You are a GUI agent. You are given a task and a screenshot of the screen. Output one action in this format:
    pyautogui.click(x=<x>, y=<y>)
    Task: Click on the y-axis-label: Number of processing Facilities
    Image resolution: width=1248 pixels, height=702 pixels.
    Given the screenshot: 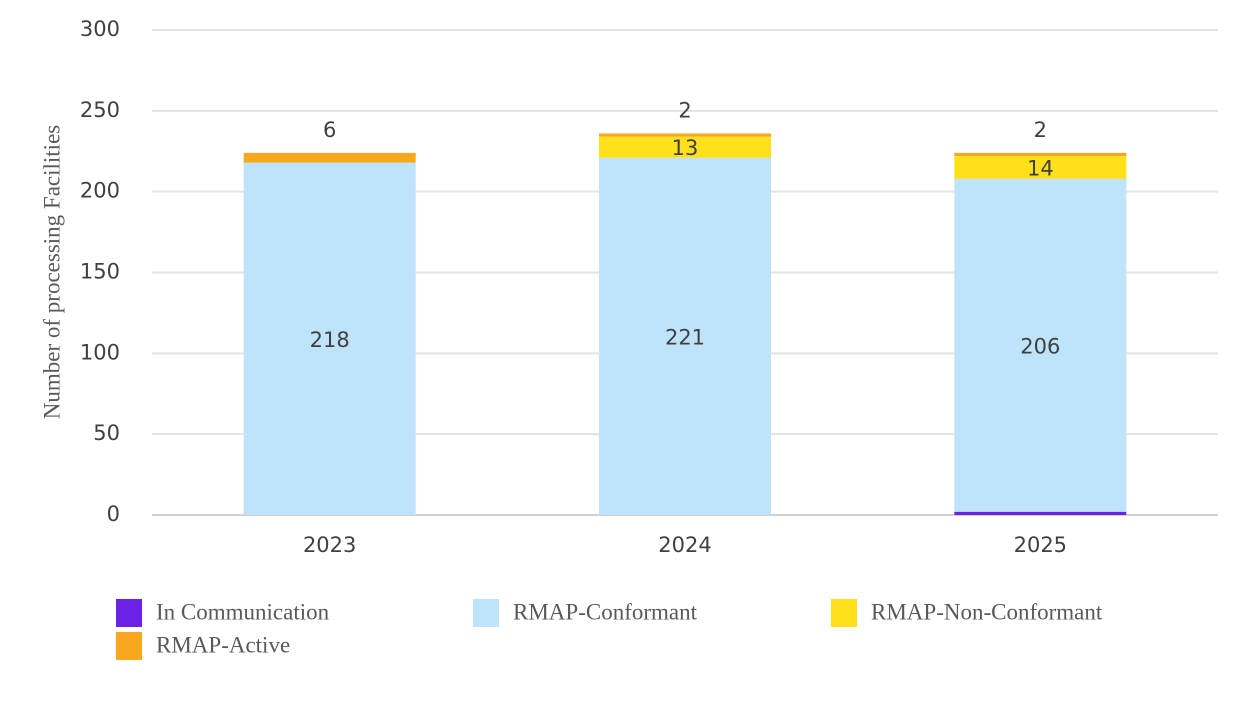 What is the action you would take?
    pyautogui.click(x=51, y=272)
    